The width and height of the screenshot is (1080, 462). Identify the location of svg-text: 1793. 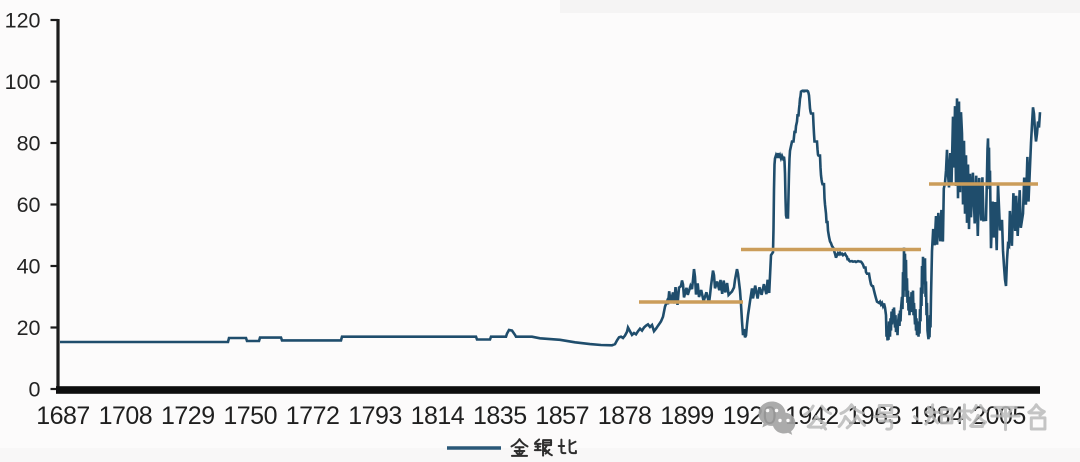
(375, 416).